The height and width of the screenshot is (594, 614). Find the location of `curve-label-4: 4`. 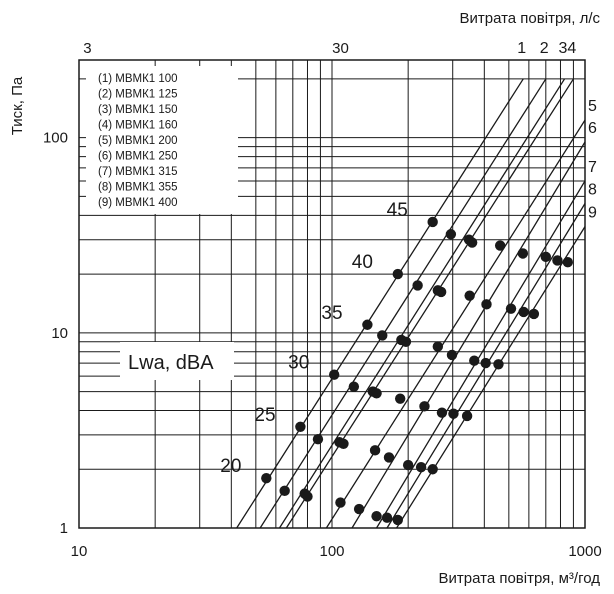

curve-label-4: 4 is located at coordinates (571, 48).